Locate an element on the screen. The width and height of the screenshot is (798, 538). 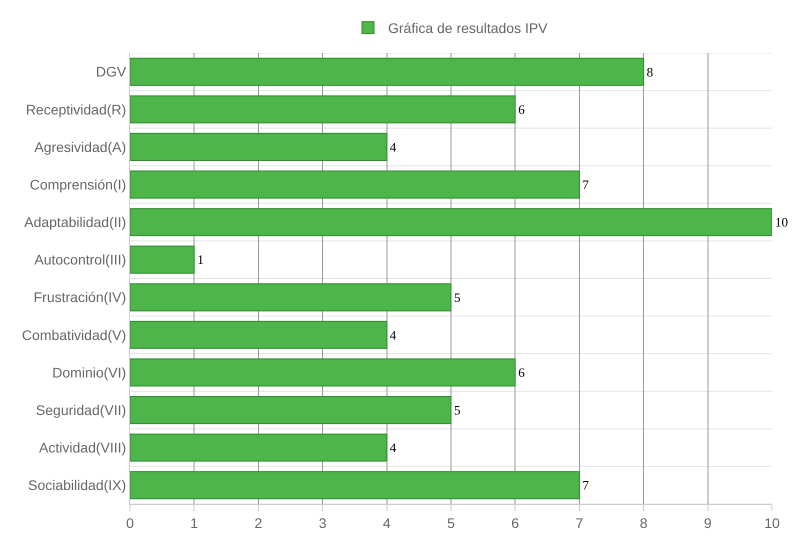
y-tick-label: Frustración(IV) is located at coordinates (80, 297).